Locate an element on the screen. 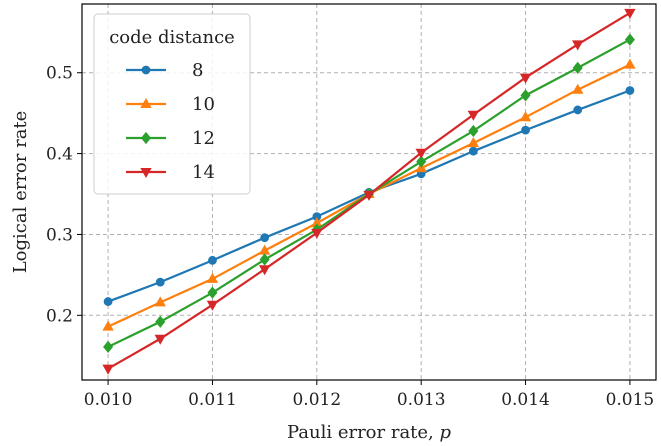  y-tick-label: 0.5 is located at coordinates (59, 74).